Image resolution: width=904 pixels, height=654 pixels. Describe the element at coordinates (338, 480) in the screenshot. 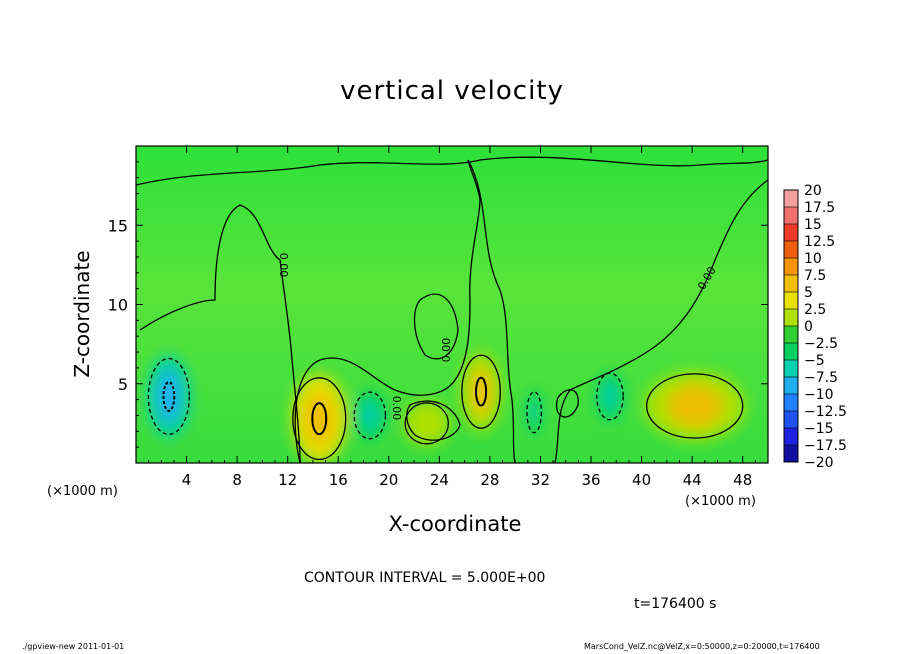

I see `x-tick-label: 16` at that location.